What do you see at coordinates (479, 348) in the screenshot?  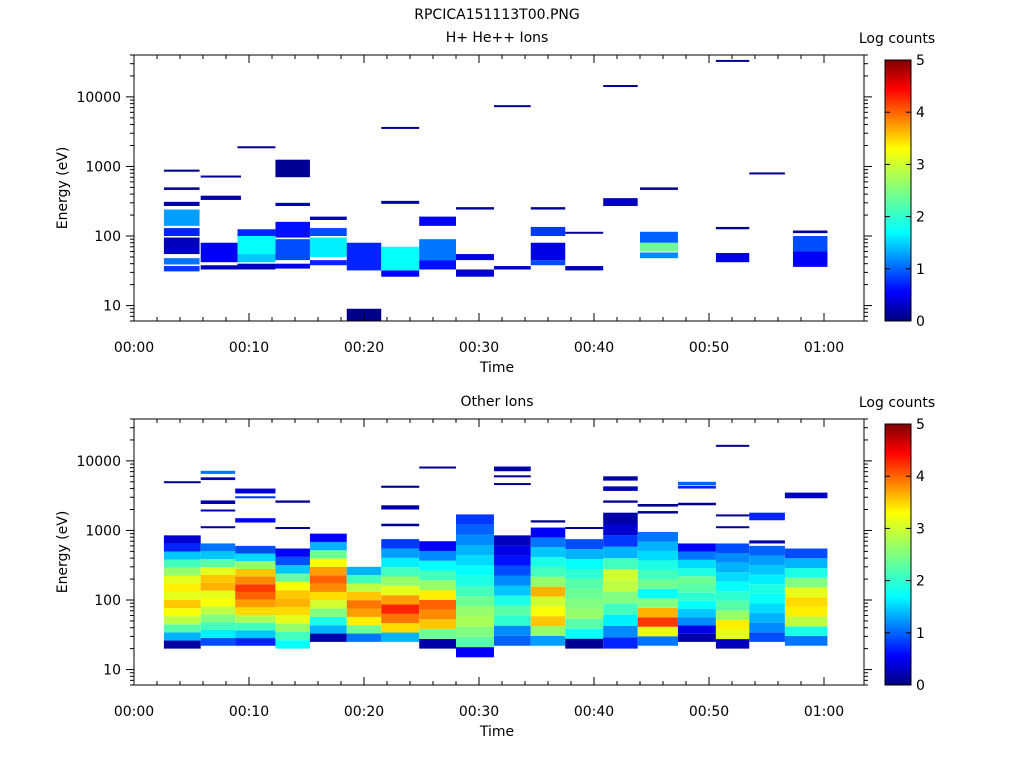 I see `x-tick-label: 00:30` at bounding box center [479, 348].